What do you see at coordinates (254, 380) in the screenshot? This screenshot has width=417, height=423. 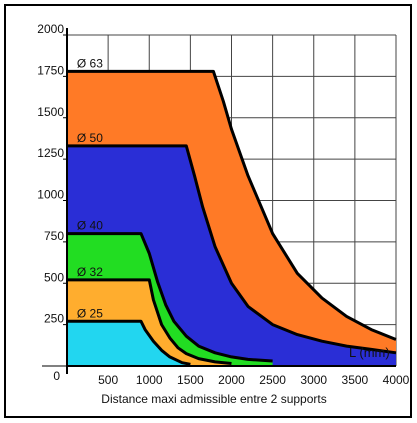 I see `x-tick-labels: 500 1000 1500 2000 2500 3000 3500 4000` at bounding box center [254, 380].